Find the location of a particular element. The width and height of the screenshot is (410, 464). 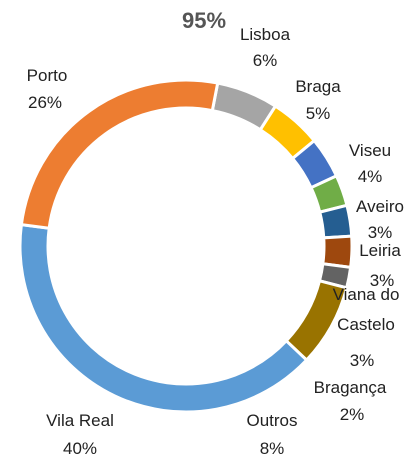

value-label: 26% is located at coordinates (45, 102).